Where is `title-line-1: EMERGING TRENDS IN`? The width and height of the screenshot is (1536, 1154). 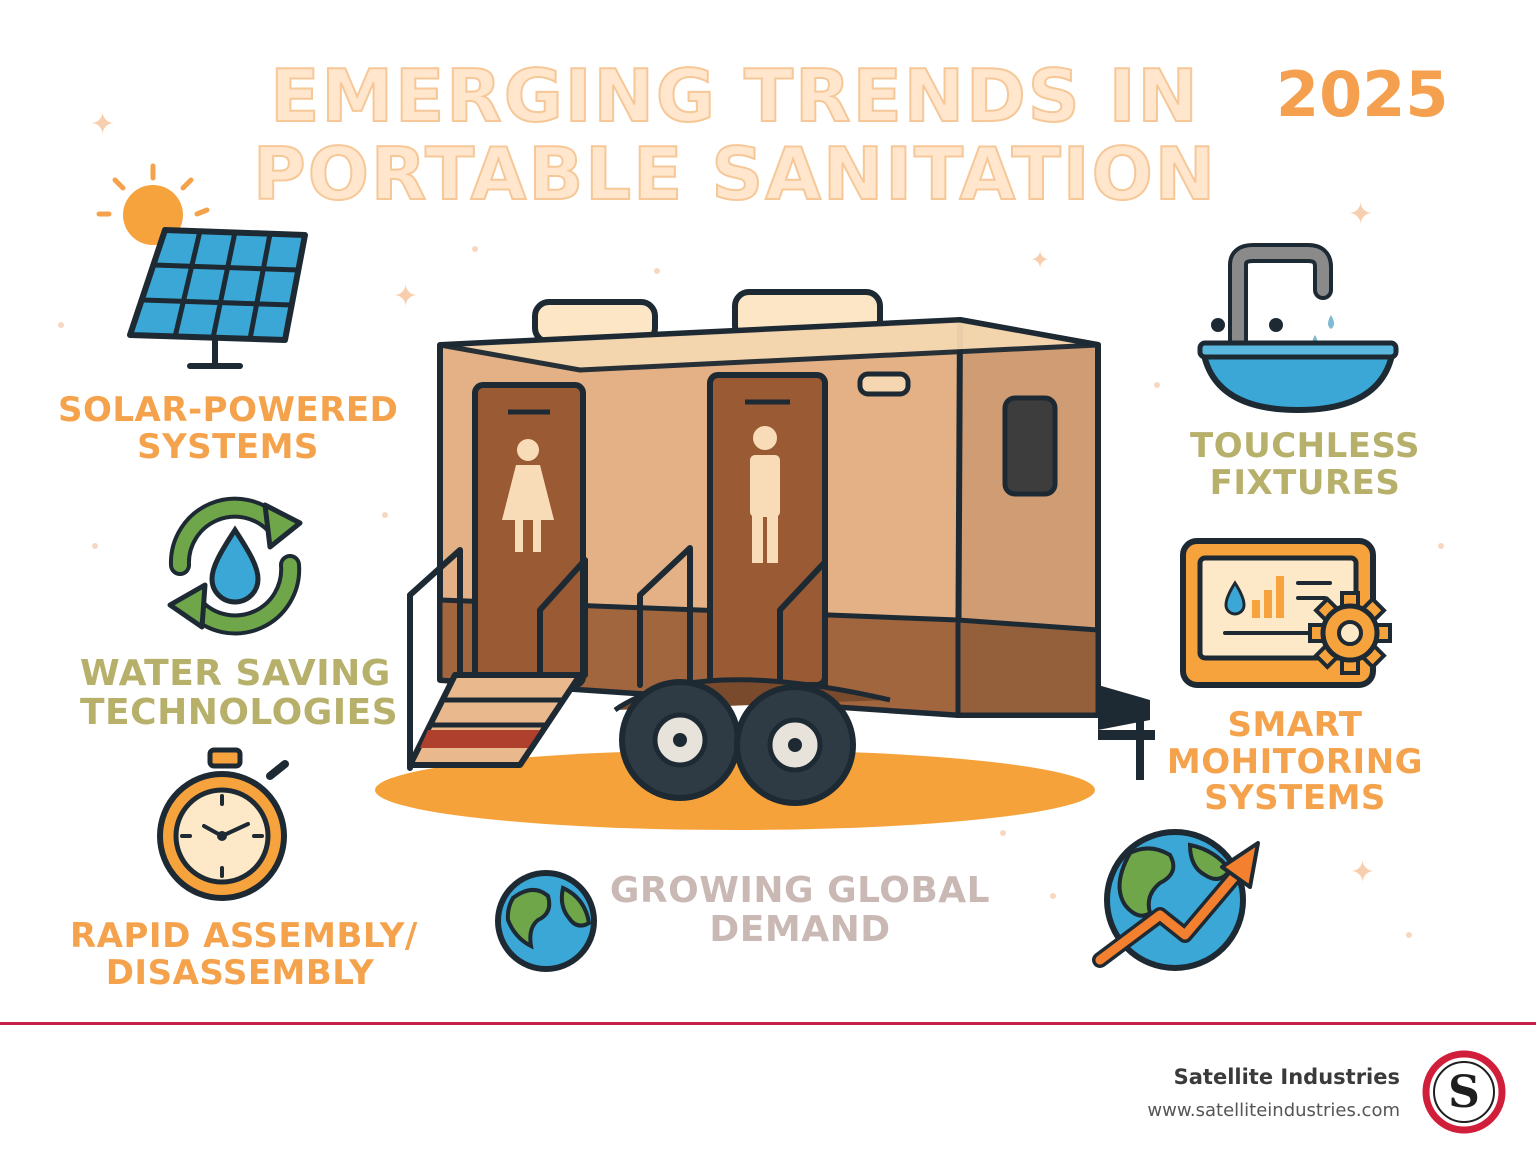 title-line-1: EMERGING TRENDS IN is located at coordinates (734, 96).